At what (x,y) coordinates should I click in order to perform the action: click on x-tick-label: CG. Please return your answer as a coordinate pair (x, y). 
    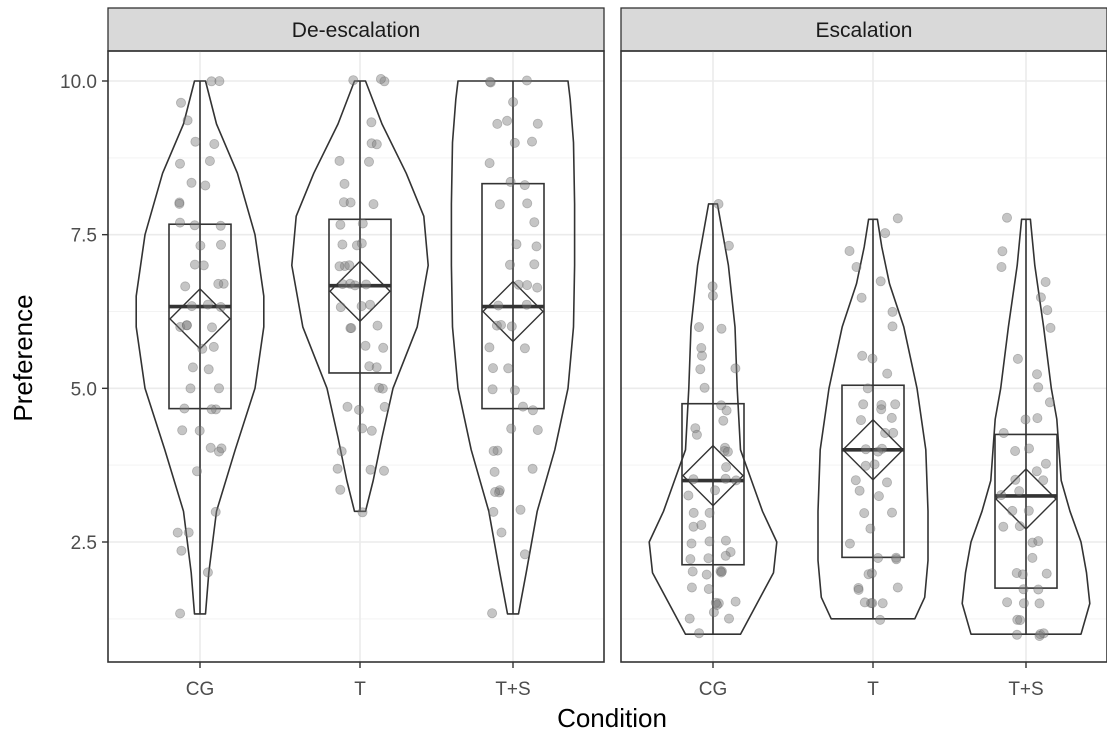
    Looking at the image, I should click on (713, 689).